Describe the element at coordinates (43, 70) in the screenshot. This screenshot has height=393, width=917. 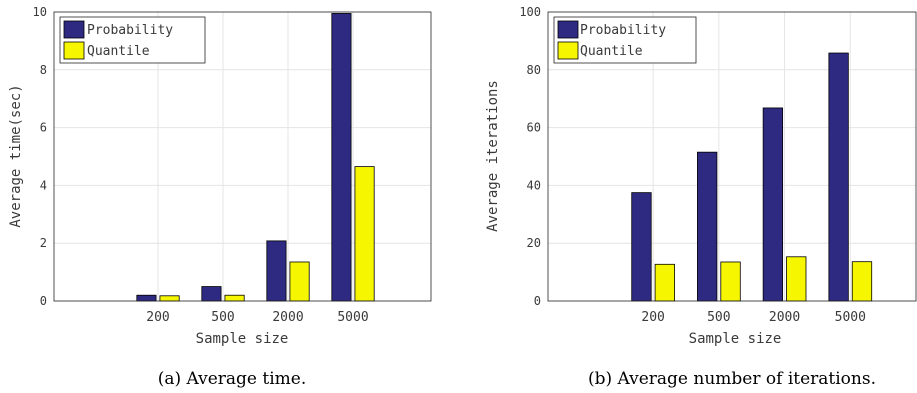
I see `y-tick-label: 8` at that location.